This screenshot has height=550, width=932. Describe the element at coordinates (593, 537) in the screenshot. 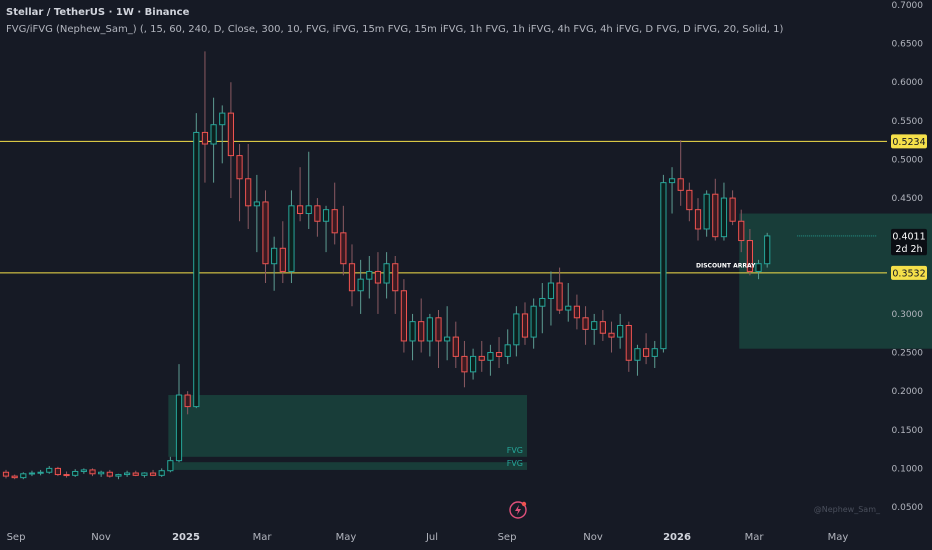

I see `time-tick-label: Nov` at that location.